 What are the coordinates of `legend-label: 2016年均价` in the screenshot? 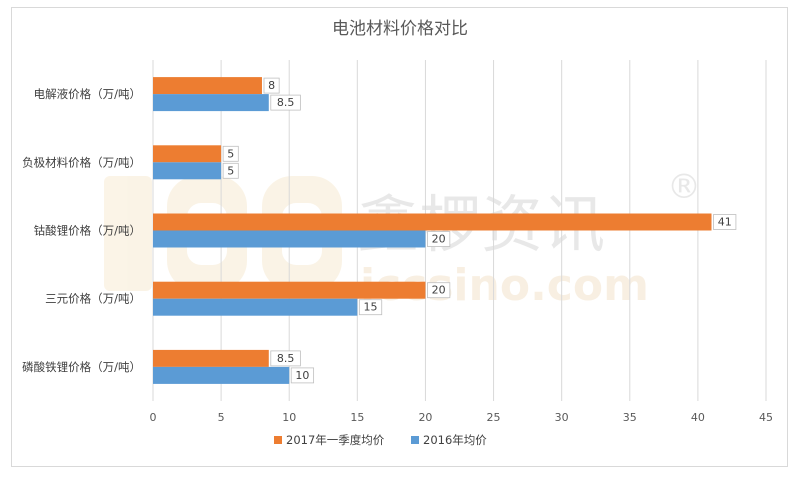 It's located at (455, 440).